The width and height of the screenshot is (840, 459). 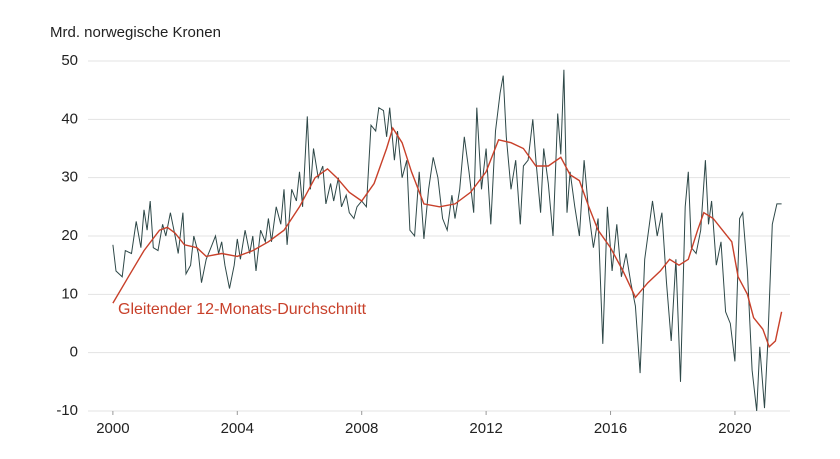 What do you see at coordinates (734, 428) in the screenshot?
I see `x-tick-label: 2020` at bounding box center [734, 428].